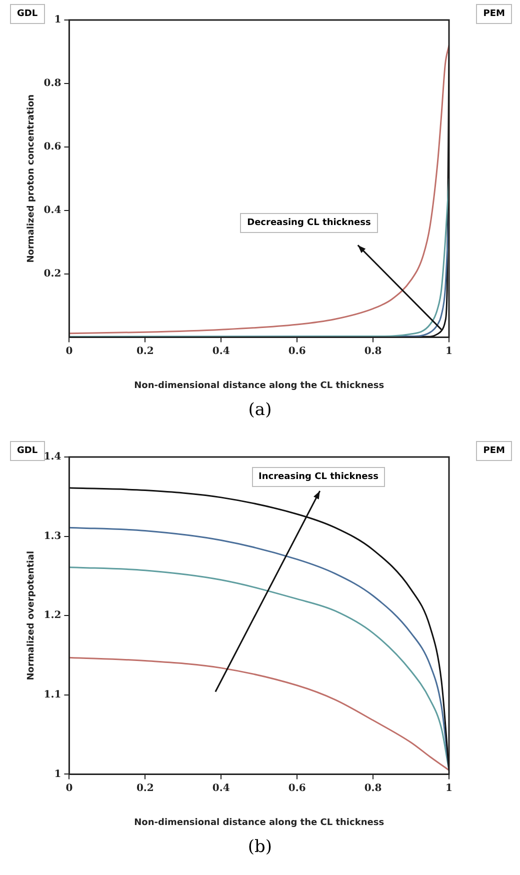 The width and height of the screenshot is (520, 875). What do you see at coordinates (53, 536) in the screenshot?
I see `y-tick-label: 1.3` at bounding box center [53, 536].